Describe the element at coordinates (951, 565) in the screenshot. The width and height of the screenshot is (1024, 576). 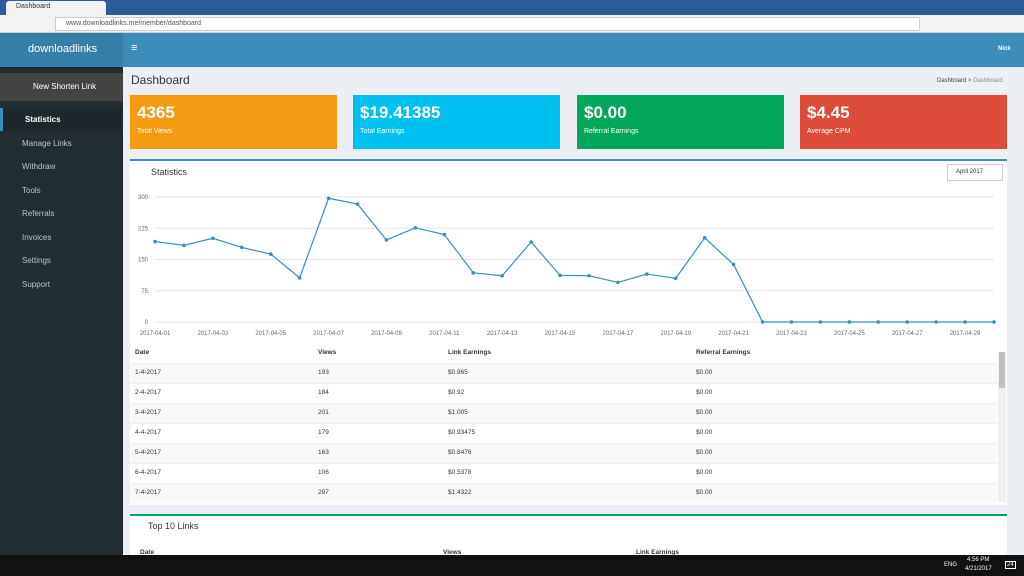
I see `lang: ENG` at that location.